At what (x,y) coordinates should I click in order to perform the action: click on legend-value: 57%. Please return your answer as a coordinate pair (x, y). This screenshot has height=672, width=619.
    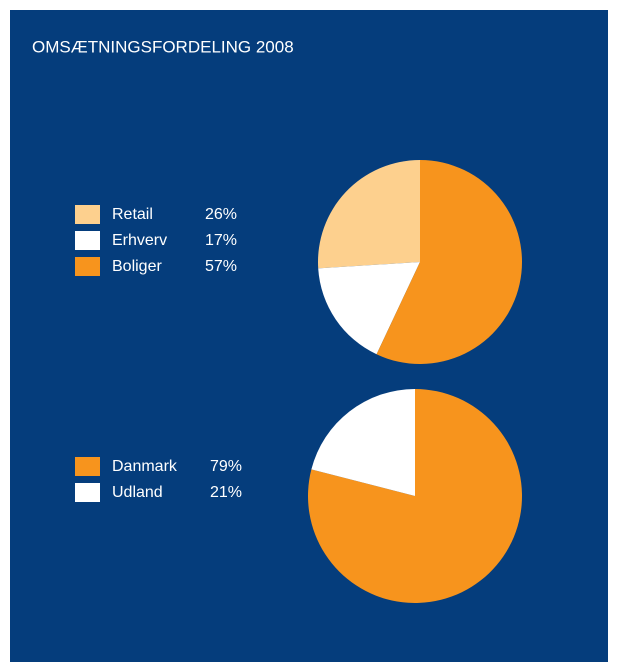
    Looking at the image, I should click on (221, 266).